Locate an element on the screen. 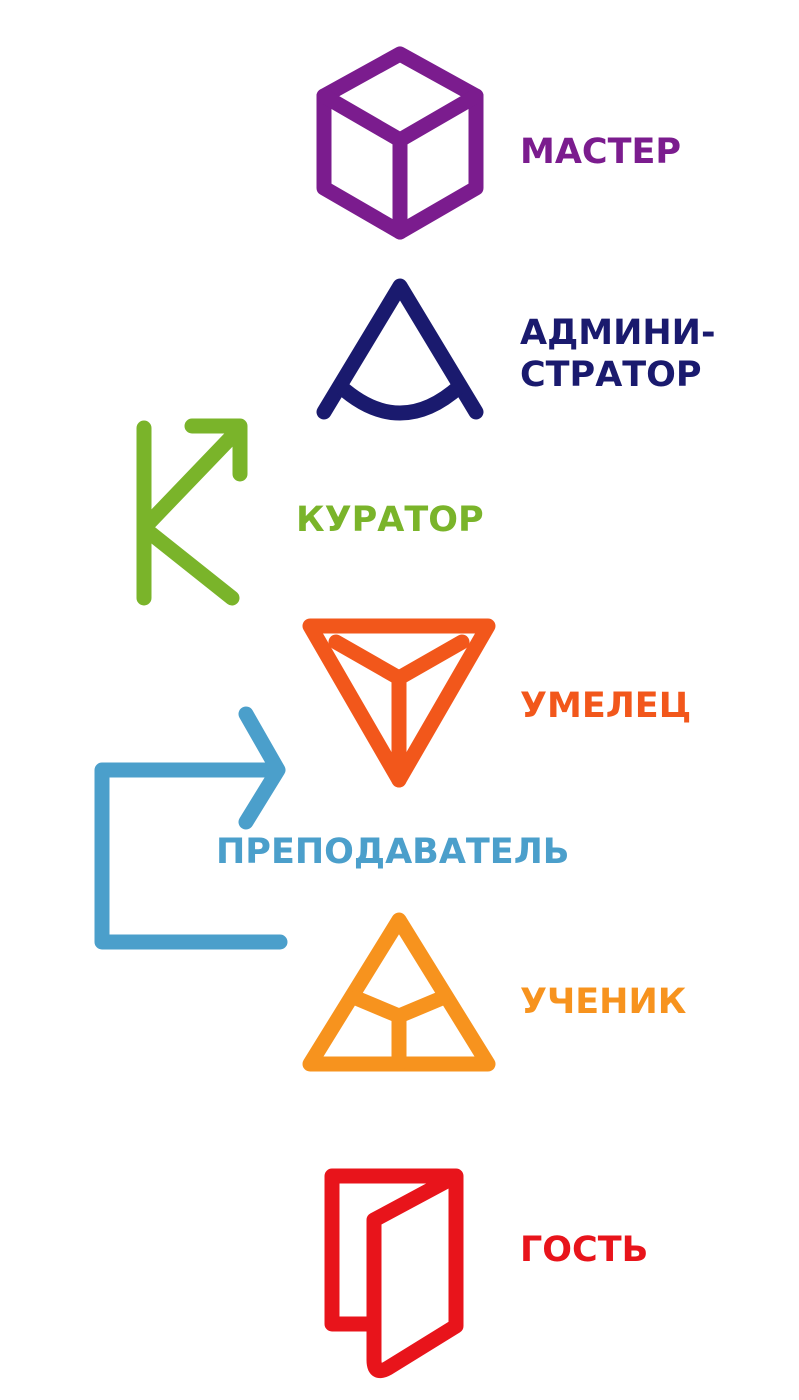  inverted-triangle-icon is located at coordinates (399, 703).